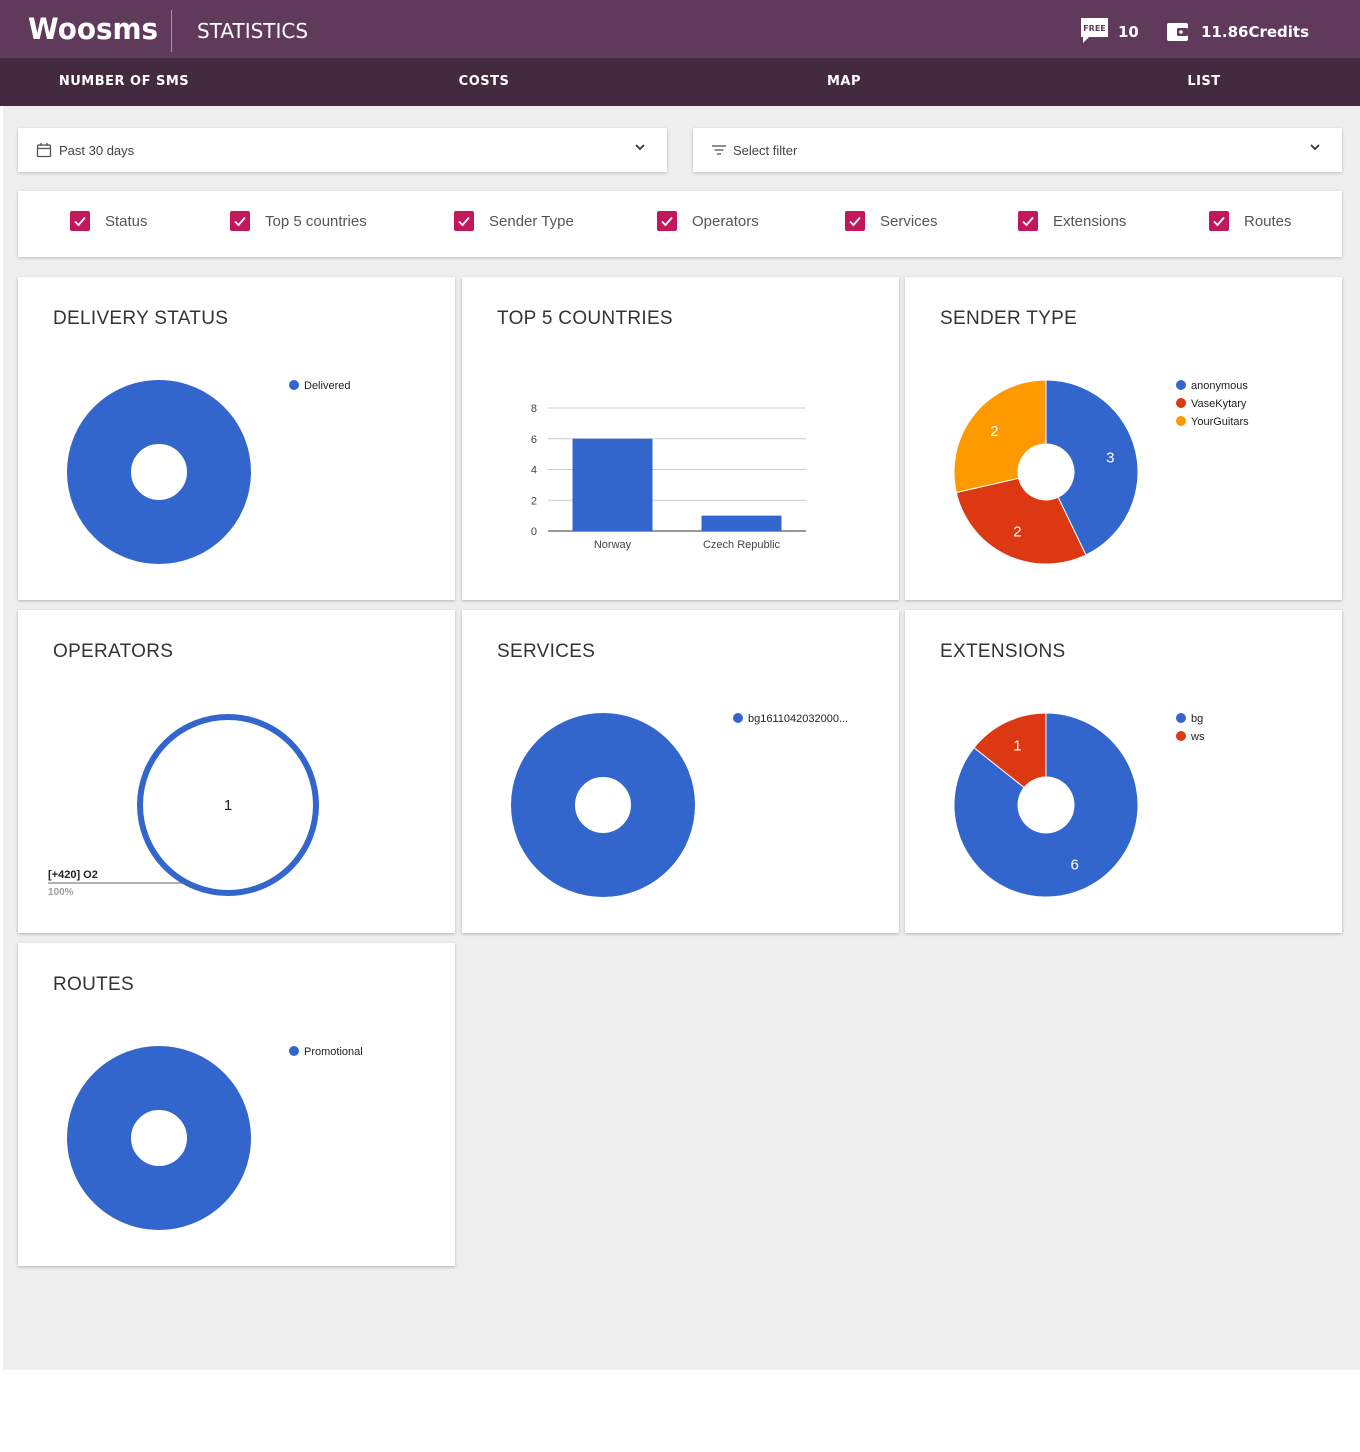 Image resolution: width=1360 pixels, height=1452 pixels. I want to click on card-title: SERVICES, so click(546, 651).